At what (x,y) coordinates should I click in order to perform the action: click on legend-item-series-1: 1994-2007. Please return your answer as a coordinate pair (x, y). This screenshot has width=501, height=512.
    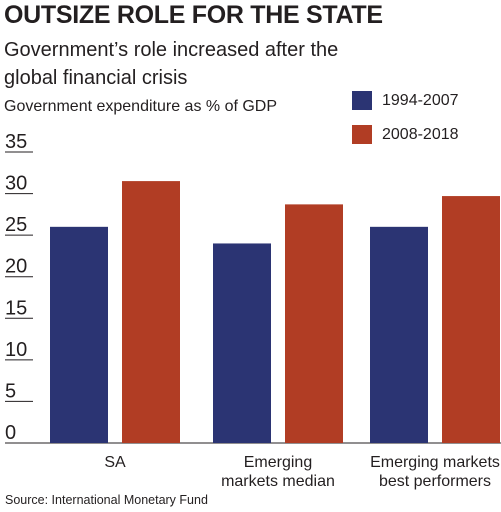
    Looking at the image, I should click on (405, 100).